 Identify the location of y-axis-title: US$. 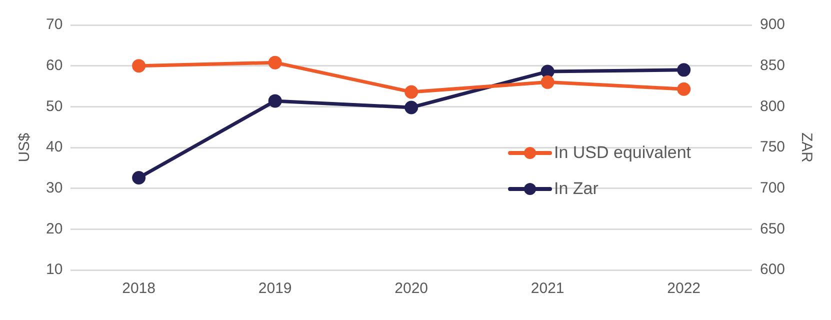
(25, 147).